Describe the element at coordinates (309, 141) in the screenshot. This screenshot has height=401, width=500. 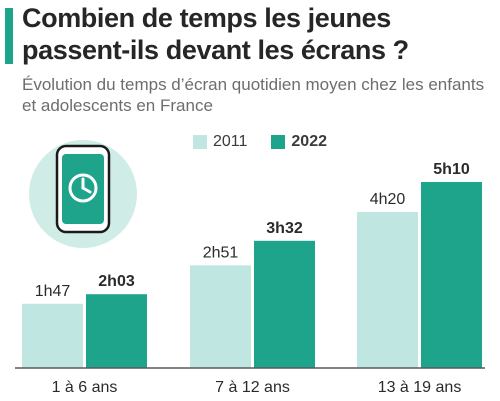
I see `legend-label-2022: 2022` at that location.